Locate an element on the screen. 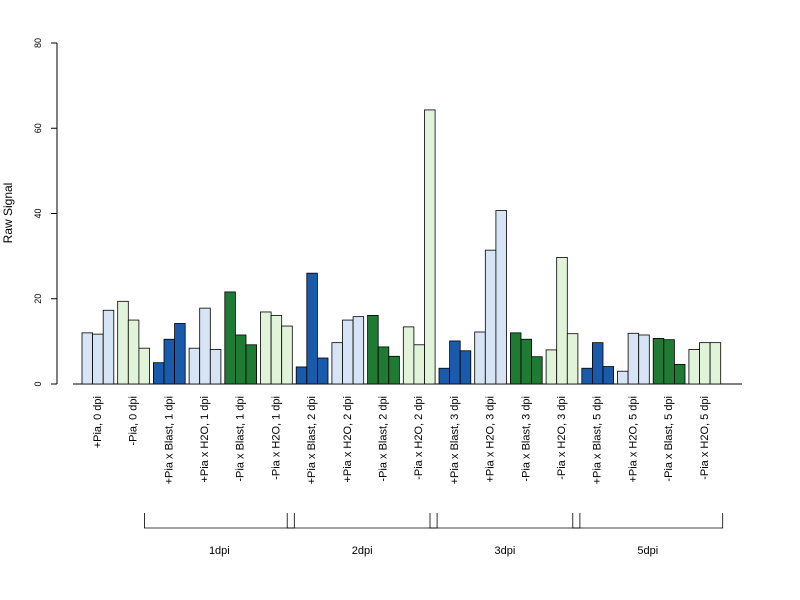  x-tick-label: -Pia x H2O, 5 dpi is located at coordinates (705, 438).